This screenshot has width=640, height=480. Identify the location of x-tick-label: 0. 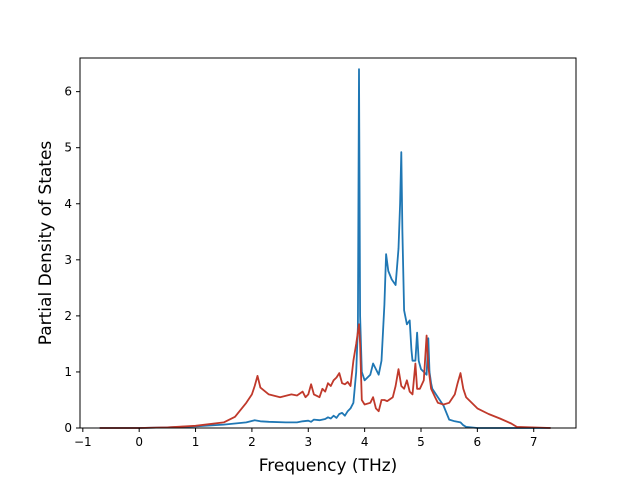
(139, 442).